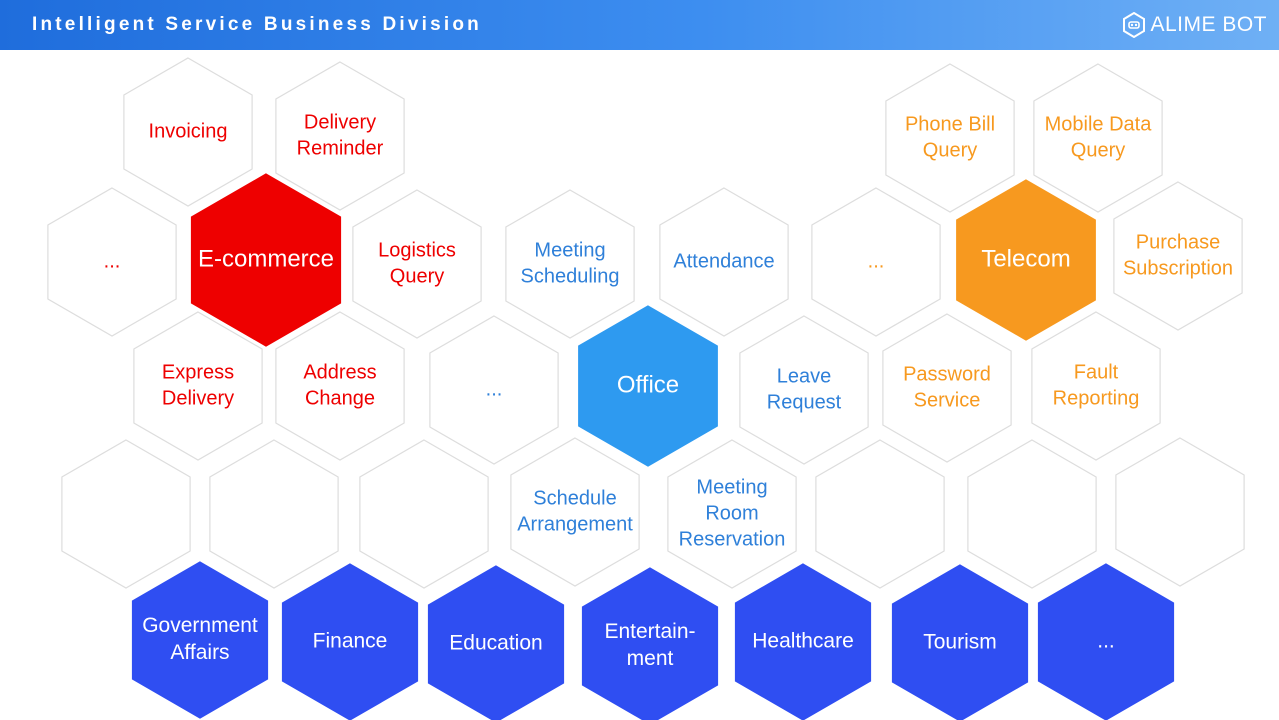  What do you see at coordinates (731, 487) in the screenshot?
I see `hex-label-meeting-room-reservation: Meeting` at bounding box center [731, 487].